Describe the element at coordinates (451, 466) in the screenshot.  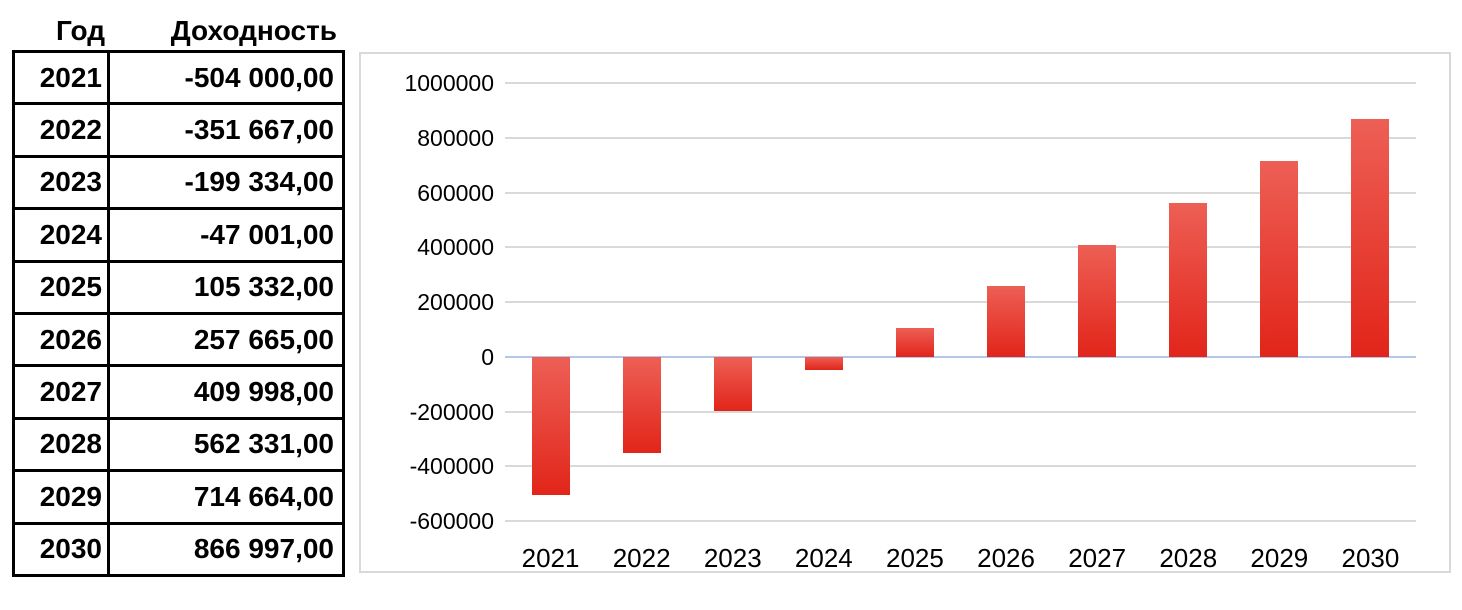
I see `y-axis-tick-label: -400000` at that location.